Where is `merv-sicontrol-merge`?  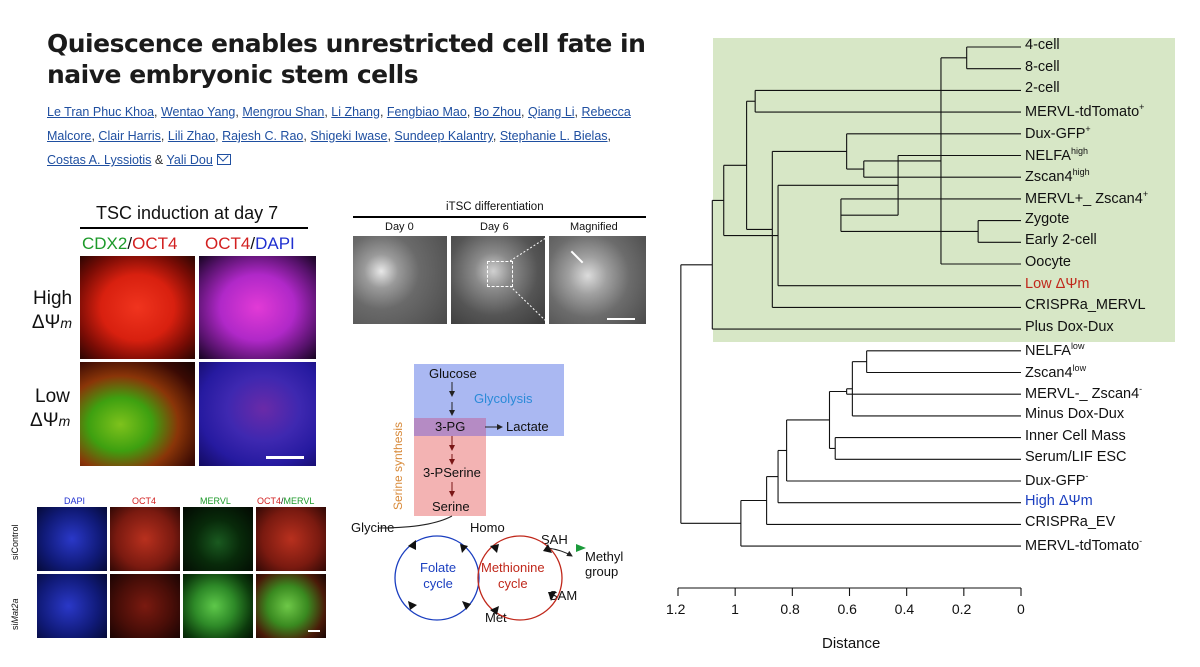 merv-sicontrol-merge is located at coordinates (291, 539).